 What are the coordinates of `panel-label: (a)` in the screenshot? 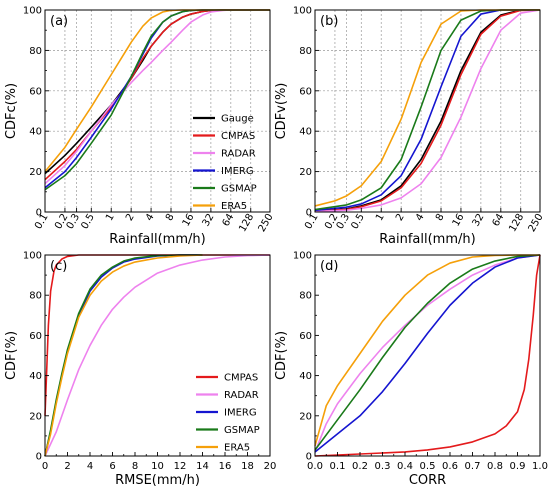 It's located at (59, 21).